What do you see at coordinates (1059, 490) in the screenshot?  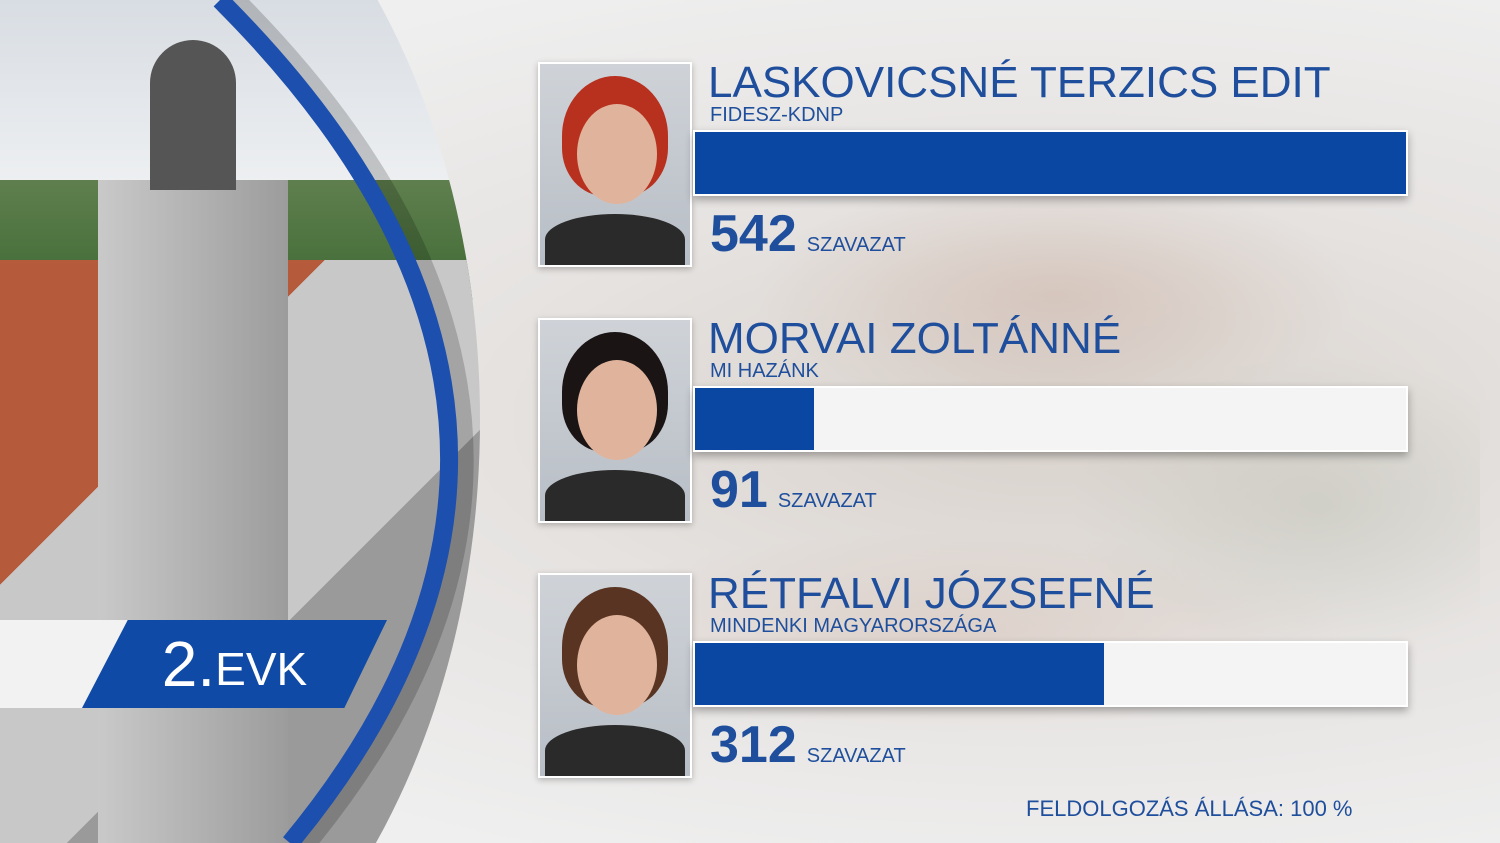 I see `vote-count: 91 SZAVAZAT` at bounding box center [1059, 490].